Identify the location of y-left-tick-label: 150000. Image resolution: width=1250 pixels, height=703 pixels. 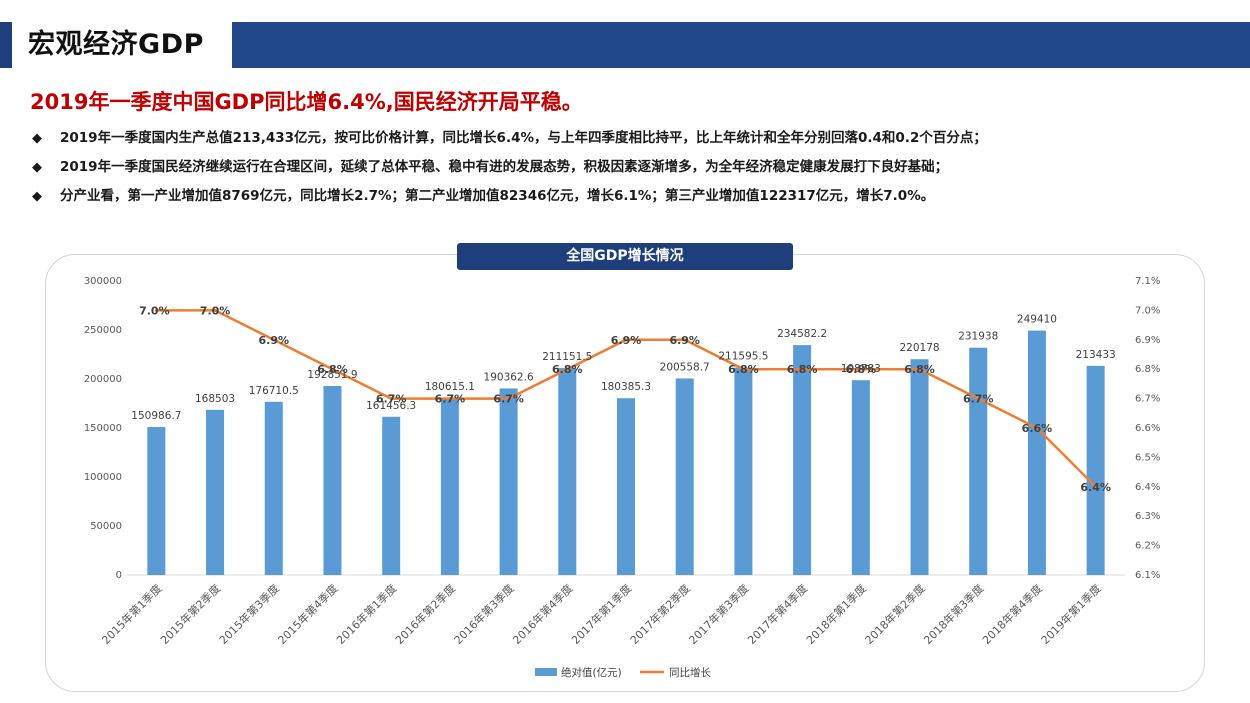
(103, 428).